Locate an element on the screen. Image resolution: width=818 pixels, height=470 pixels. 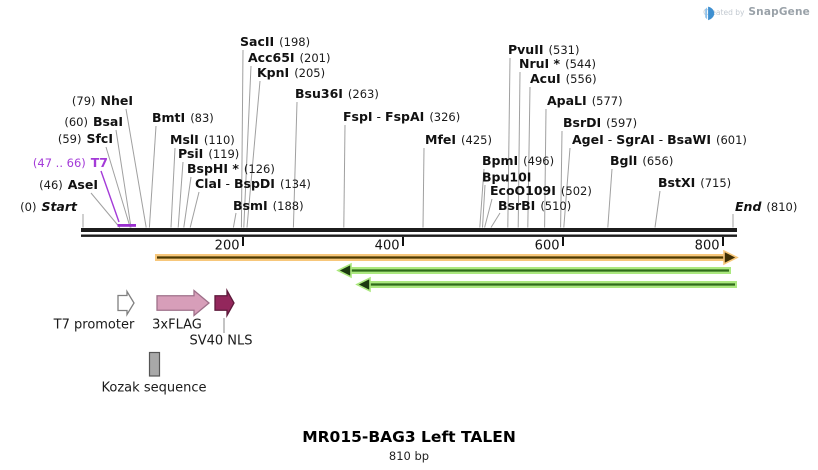
enzyme-callout-line-bgli is located at coordinates (610, 198).